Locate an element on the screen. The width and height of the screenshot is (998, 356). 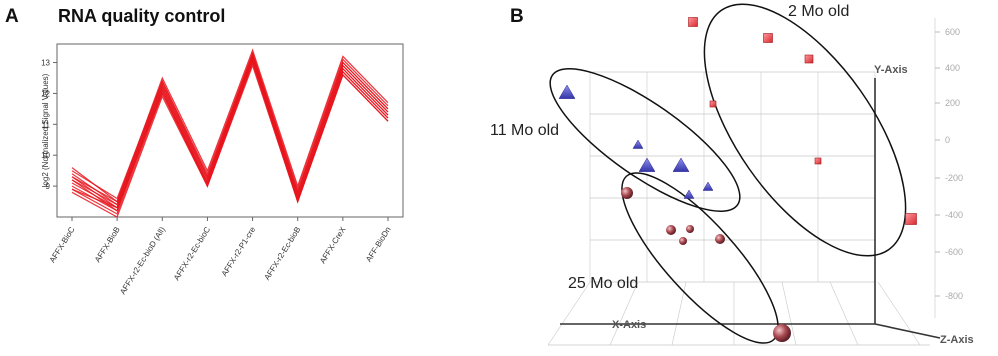
y-axis-label: Y-Axis is located at coordinates (891, 70).